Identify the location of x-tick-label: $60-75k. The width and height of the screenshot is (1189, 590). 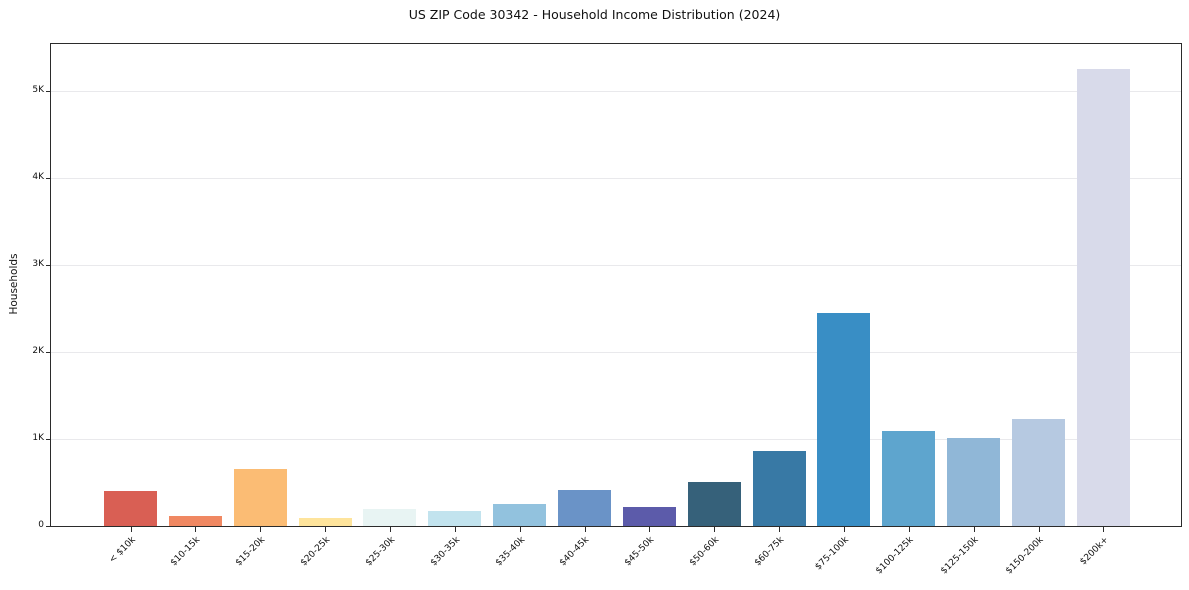
(769, 552).